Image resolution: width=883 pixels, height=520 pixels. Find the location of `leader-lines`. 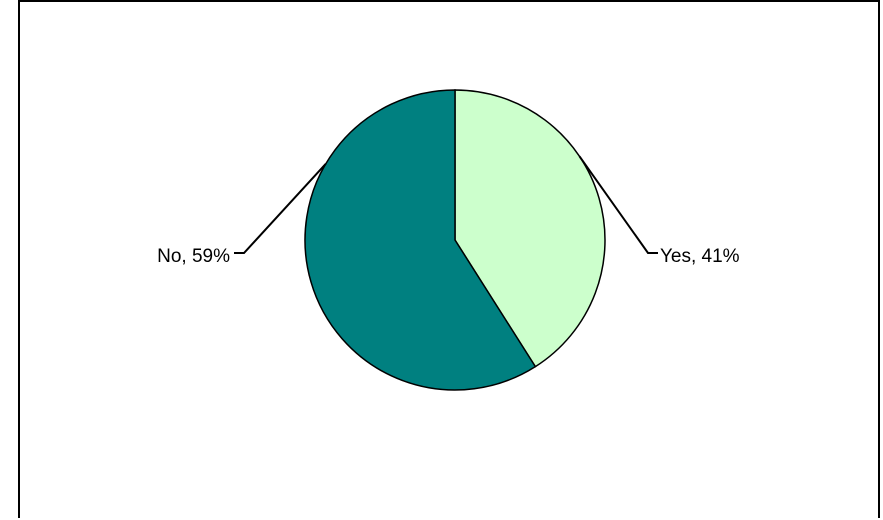

leader-lines is located at coordinates (446, 204).